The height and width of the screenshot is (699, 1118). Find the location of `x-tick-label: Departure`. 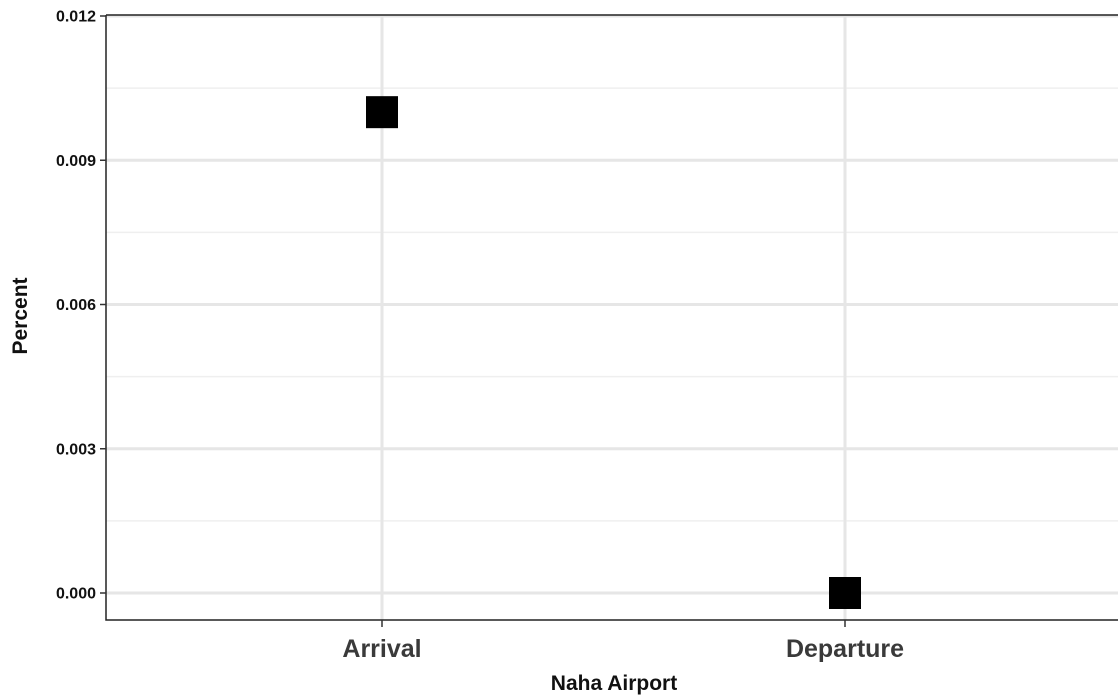

x-tick-label: Departure is located at coordinates (845, 649).